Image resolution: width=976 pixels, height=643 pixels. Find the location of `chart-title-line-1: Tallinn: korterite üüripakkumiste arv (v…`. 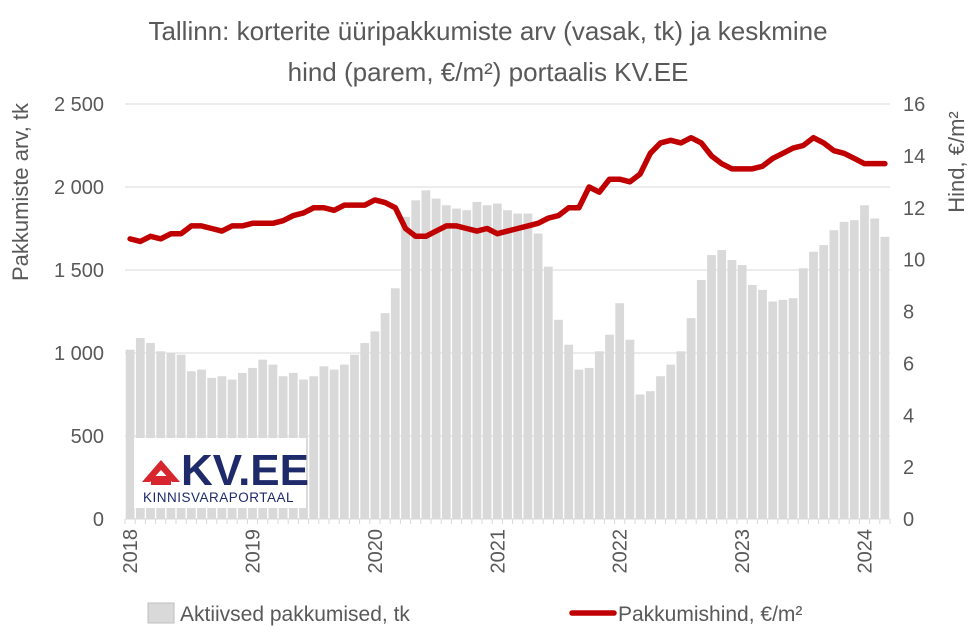

chart-title-line-1: Tallinn: korterite üüripakkumiste arv (v… is located at coordinates (487, 31).